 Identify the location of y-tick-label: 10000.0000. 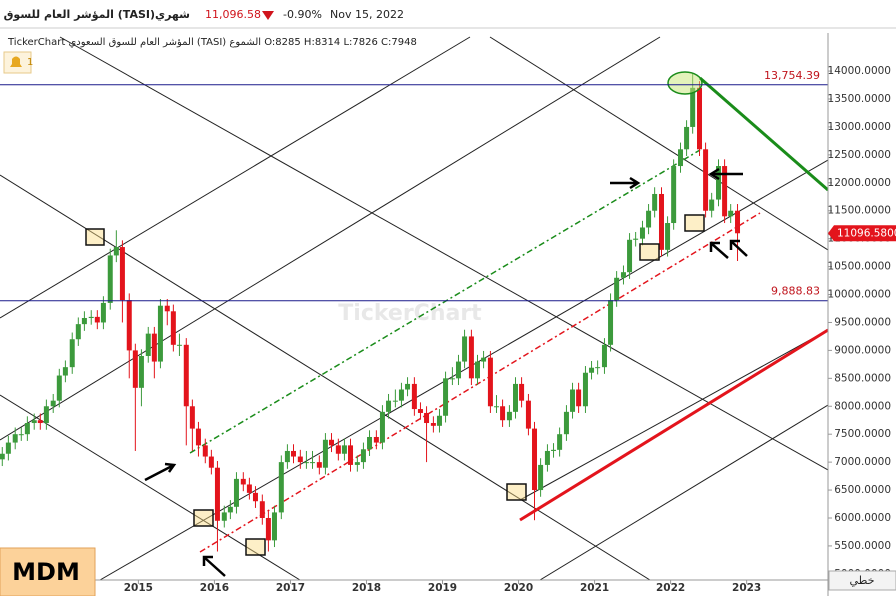
(859, 295).